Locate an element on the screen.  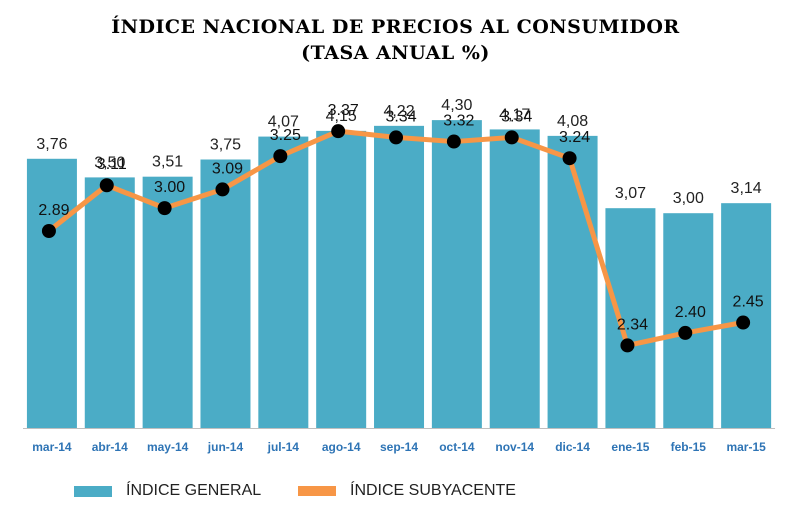
bar-label-mar-15: 3,14 is located at coordinates (746, 188).